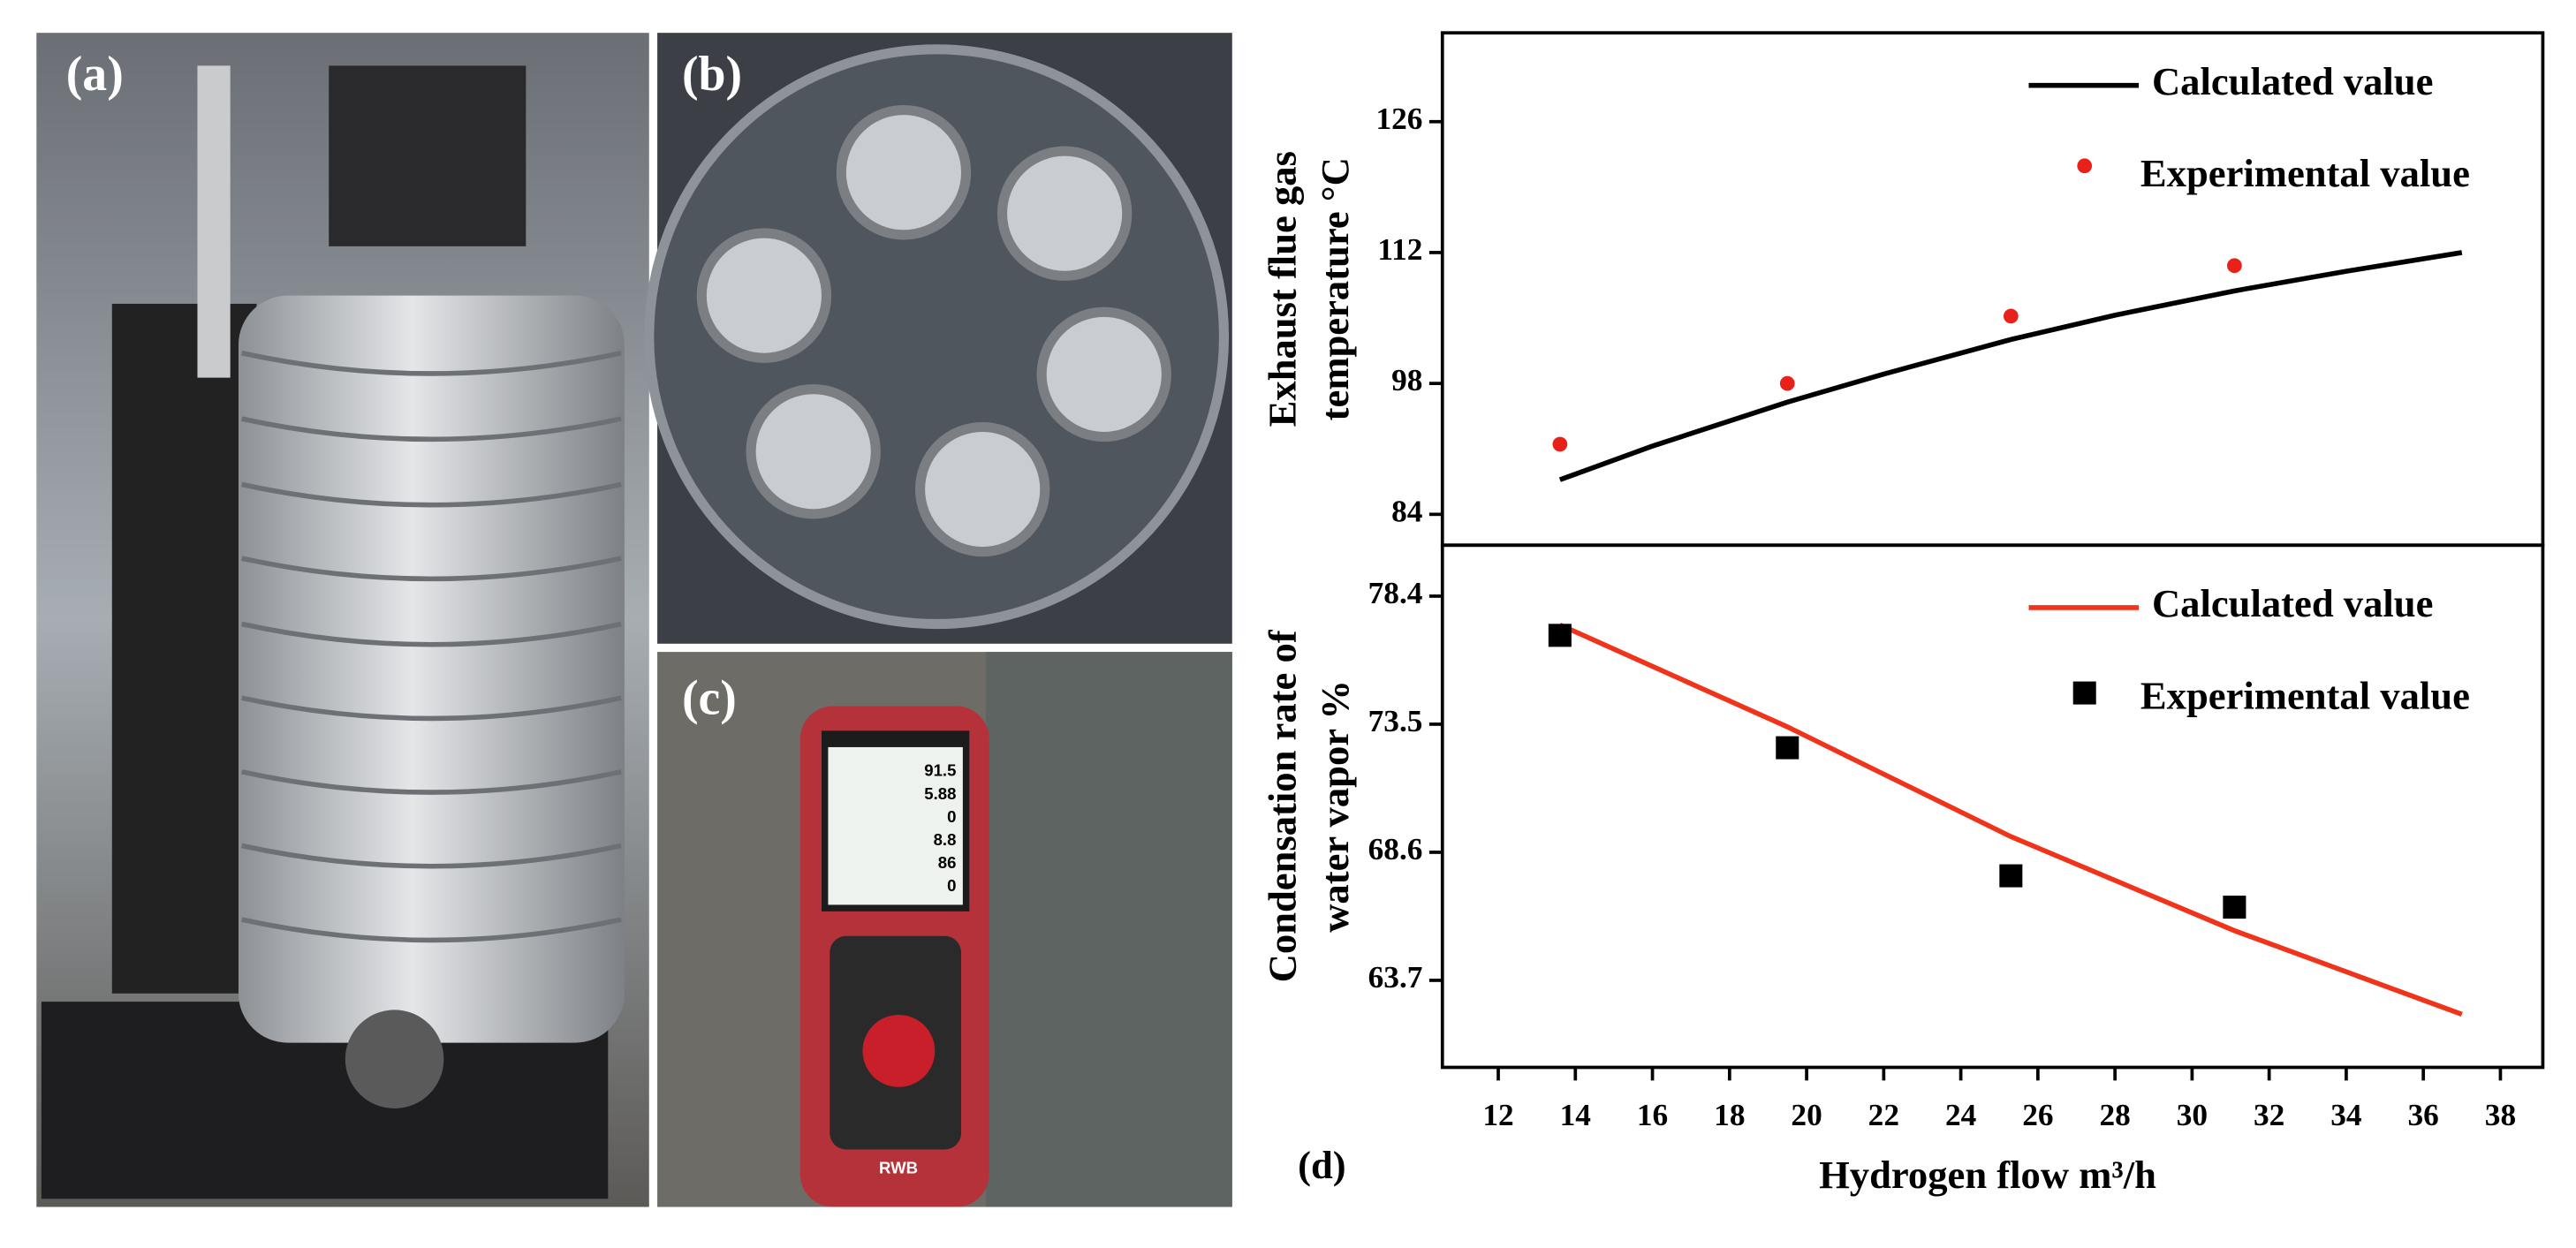  Describe the element at coordinates (1653, 1115) in the screenshot. I see `x-tick-label: 16` at that location.